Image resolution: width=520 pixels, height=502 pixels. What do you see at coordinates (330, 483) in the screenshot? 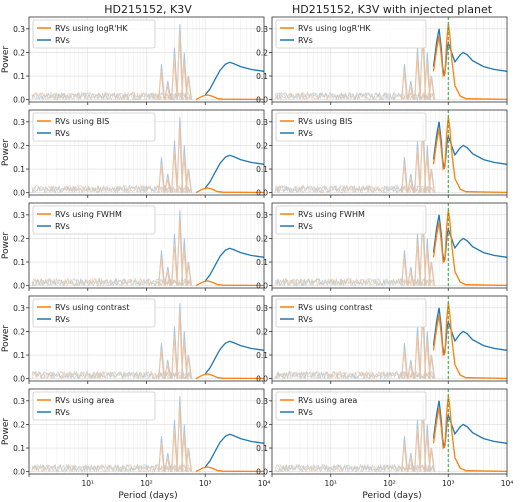
I see `x-tick-label: 10¹` at bounding box center [330, 483].